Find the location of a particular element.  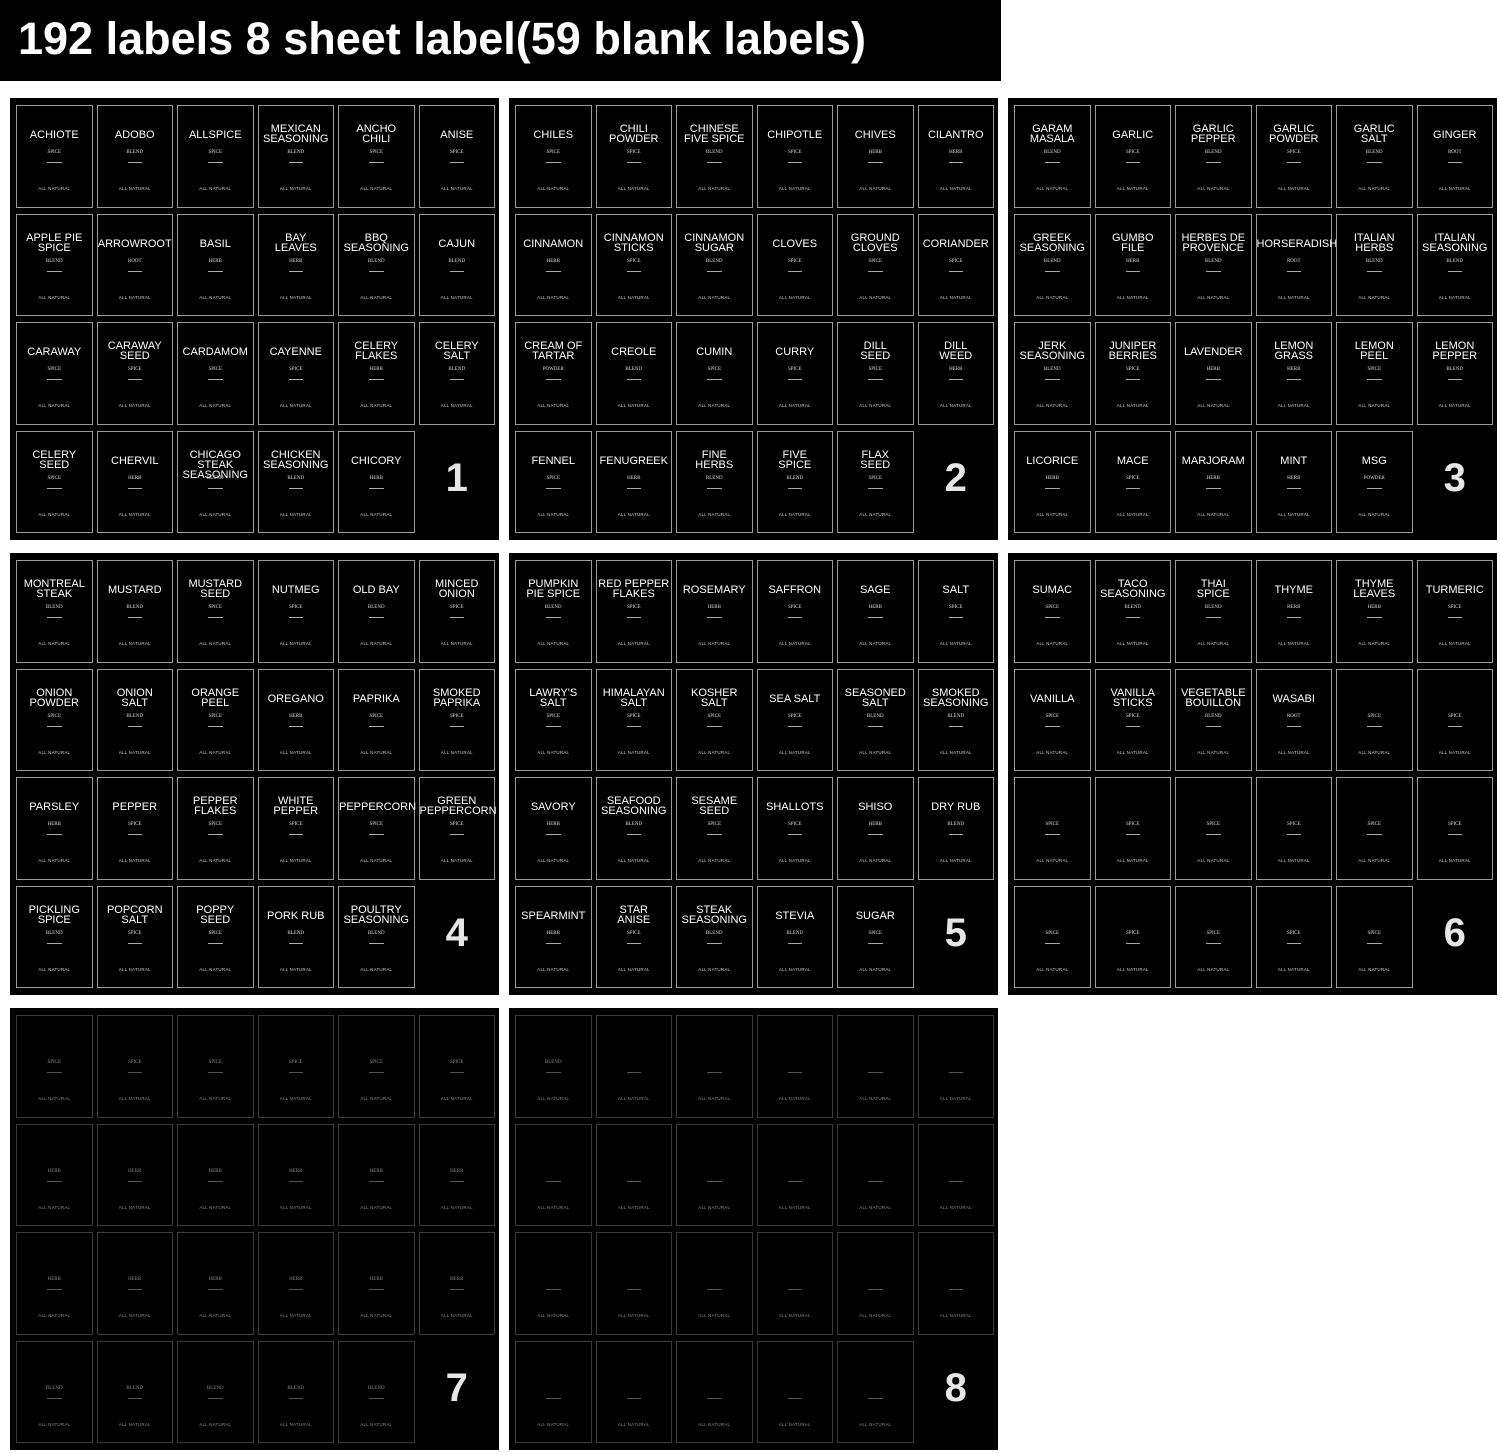

label-name: FENUGREEK is located at coordinates (634, 460).